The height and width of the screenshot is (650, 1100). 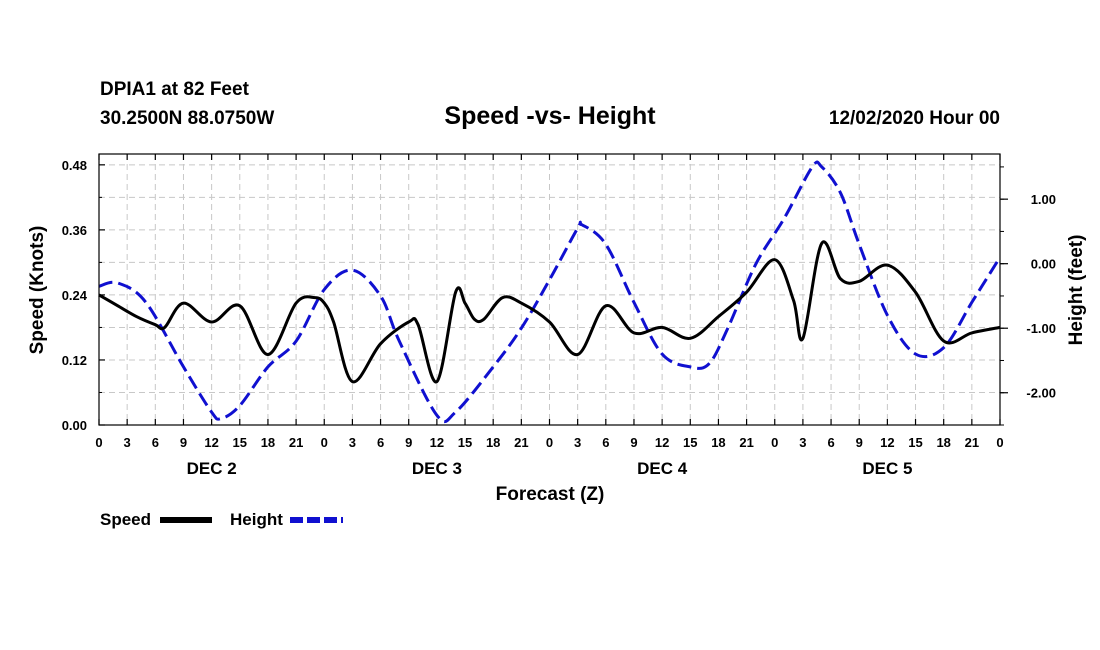 I want to click on y-left-axis-title: Speed (Knots), so click(x=37, y=290).